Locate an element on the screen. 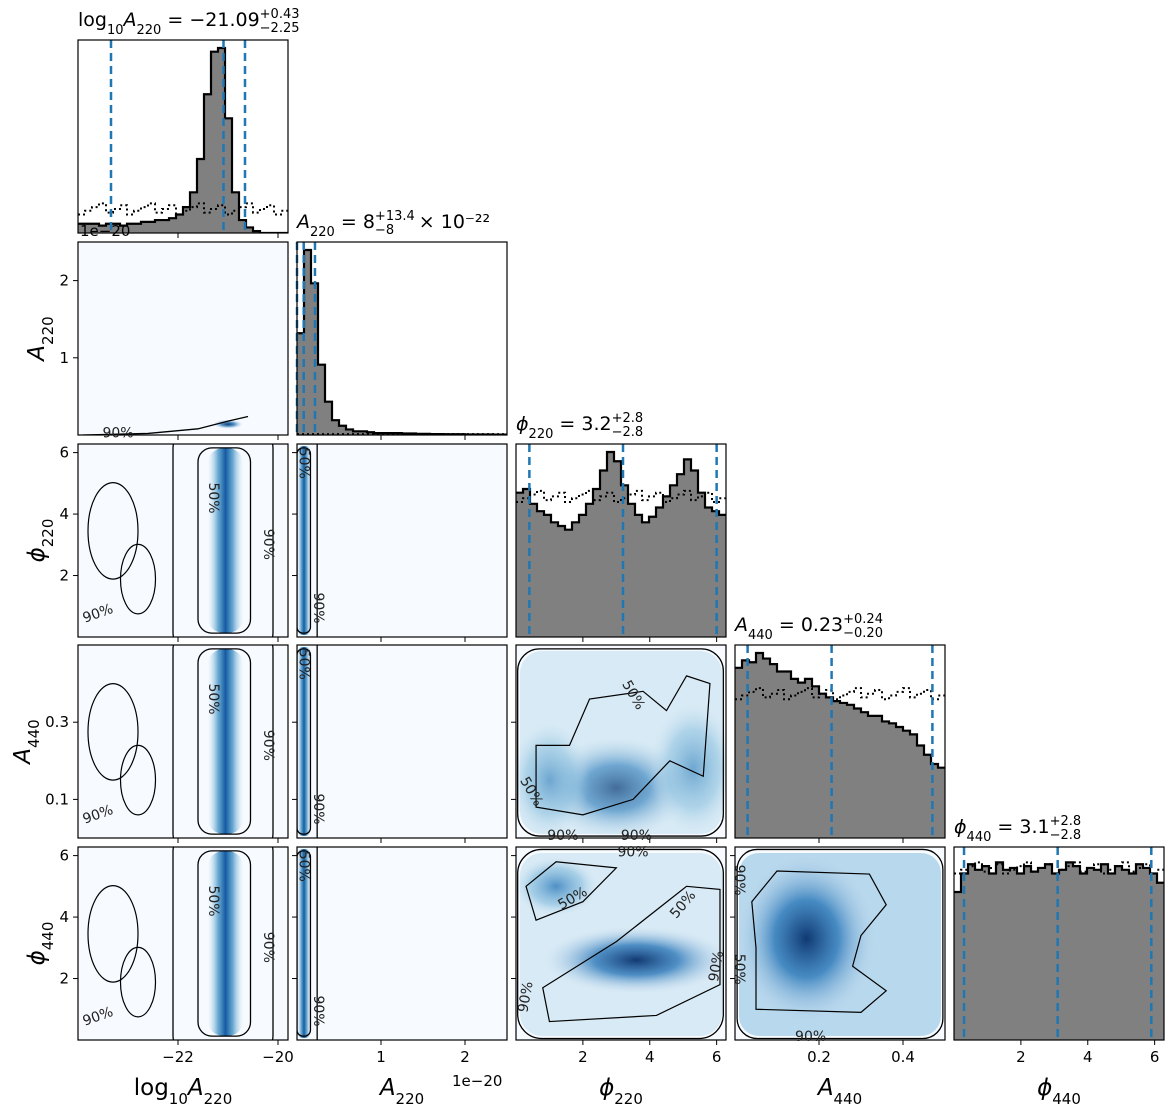 The image size is (1172, 1111). contour-label-50-phi220-A220: 50% is located at coordinates (304, 463).